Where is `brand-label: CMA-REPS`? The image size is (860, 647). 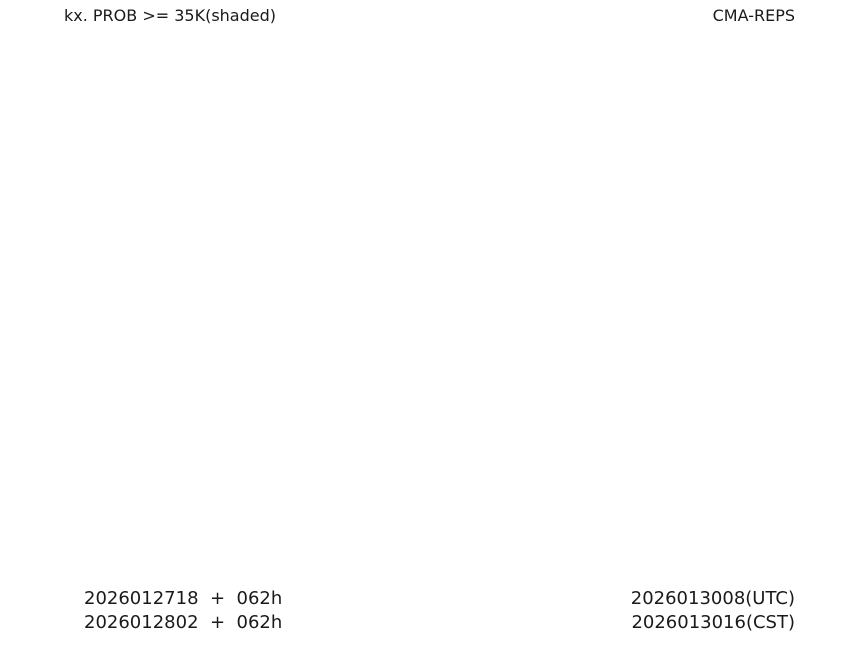
brand-label: CMA-REPS is located at coordinates (753, 15).